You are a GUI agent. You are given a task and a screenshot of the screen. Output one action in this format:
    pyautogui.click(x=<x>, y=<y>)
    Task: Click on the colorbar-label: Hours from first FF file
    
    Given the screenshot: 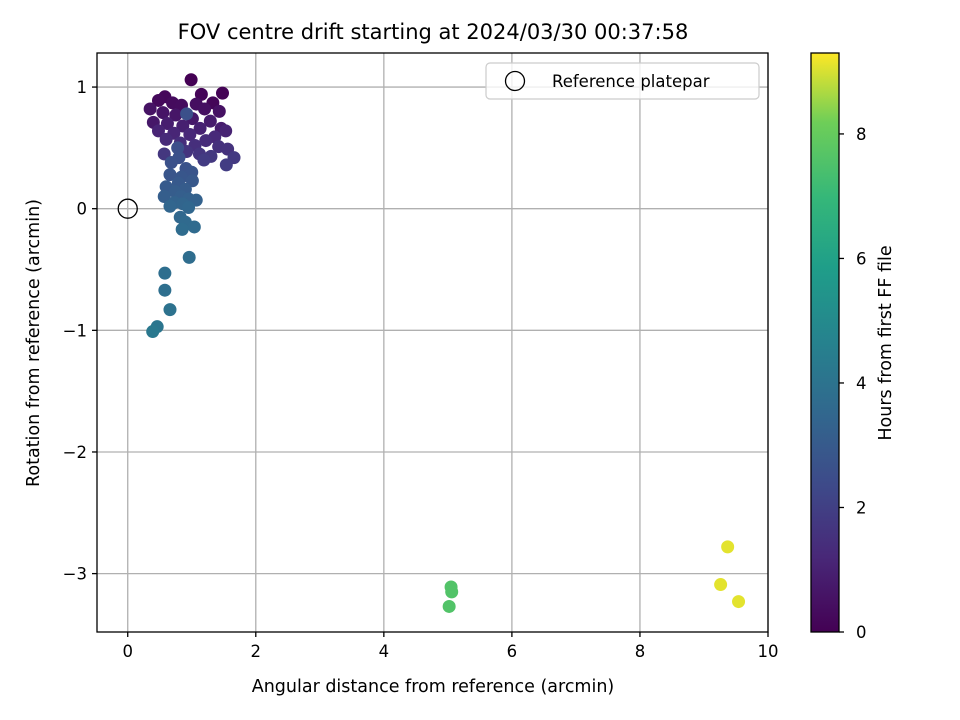 What is the action you would take?
    pyautogui.click(x=886, y=342)
    